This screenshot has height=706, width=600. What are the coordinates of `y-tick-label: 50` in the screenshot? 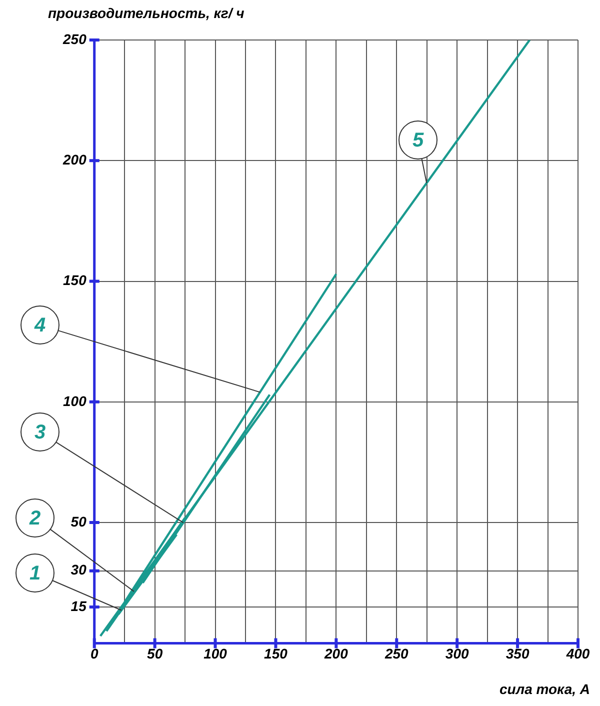 It's located at (78, 521).